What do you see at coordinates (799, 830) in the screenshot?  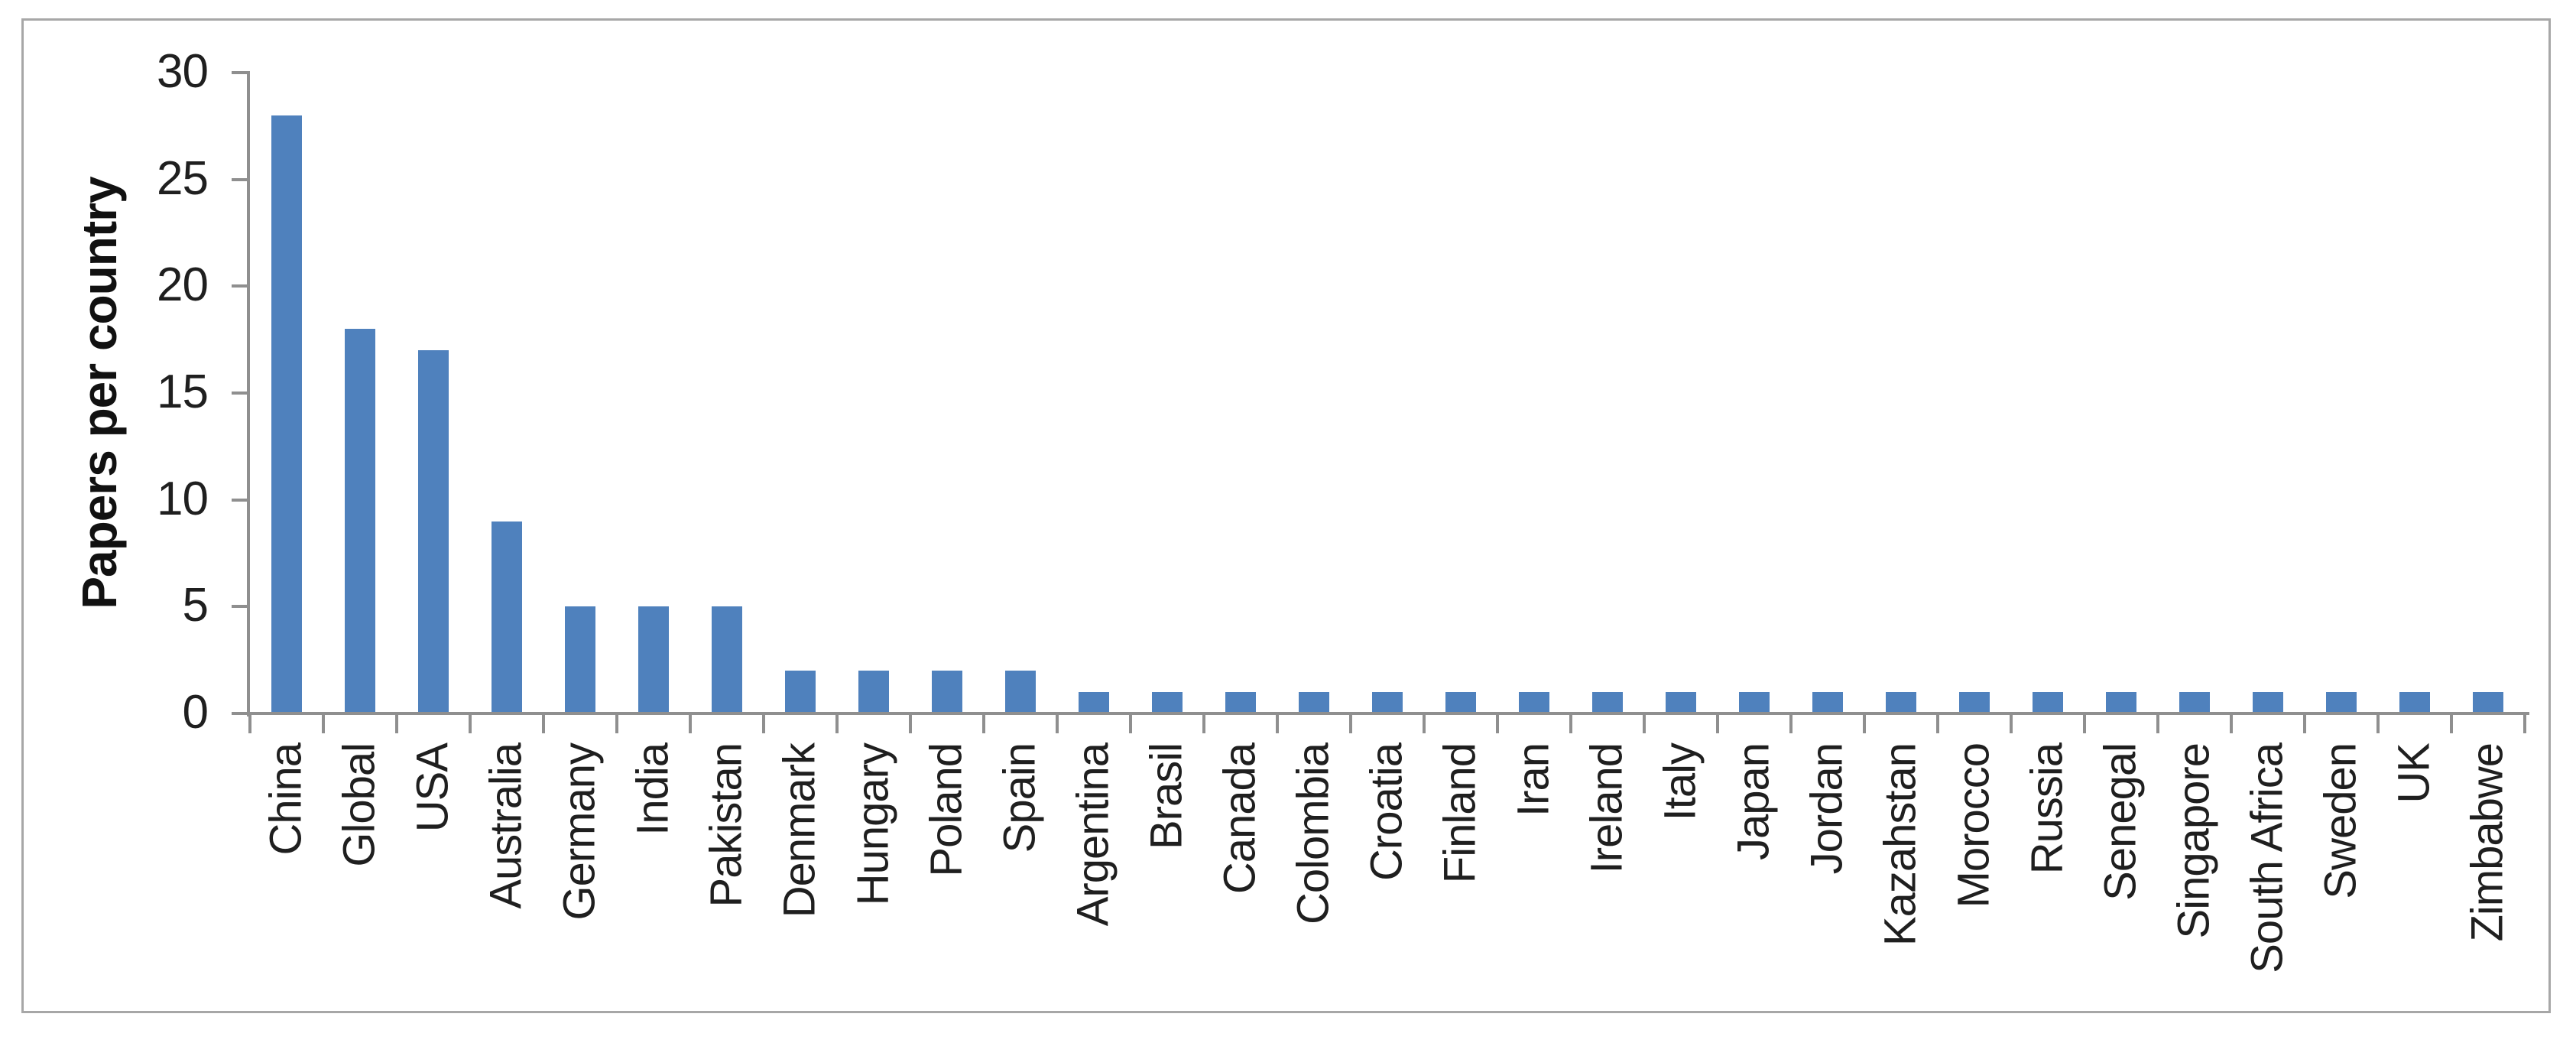 I see `x-tick-label-text: Denmark` at bounding box center [799, 830].